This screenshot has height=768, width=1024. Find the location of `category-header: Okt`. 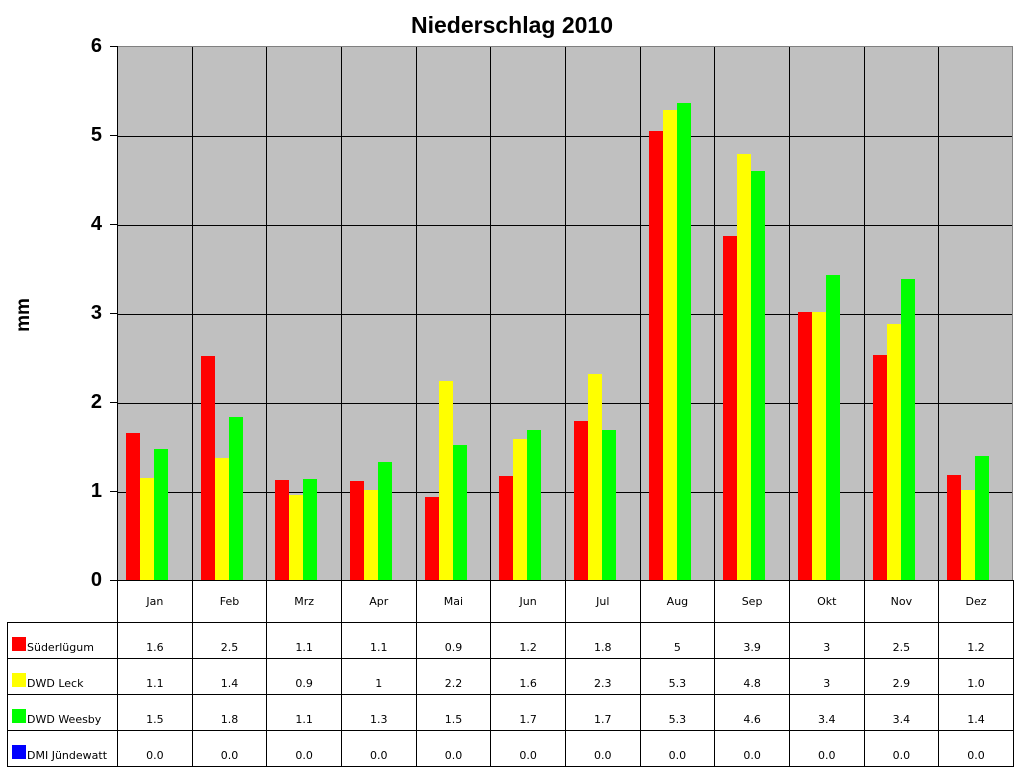

category-header: Okt is located at coordinates (826, 601).